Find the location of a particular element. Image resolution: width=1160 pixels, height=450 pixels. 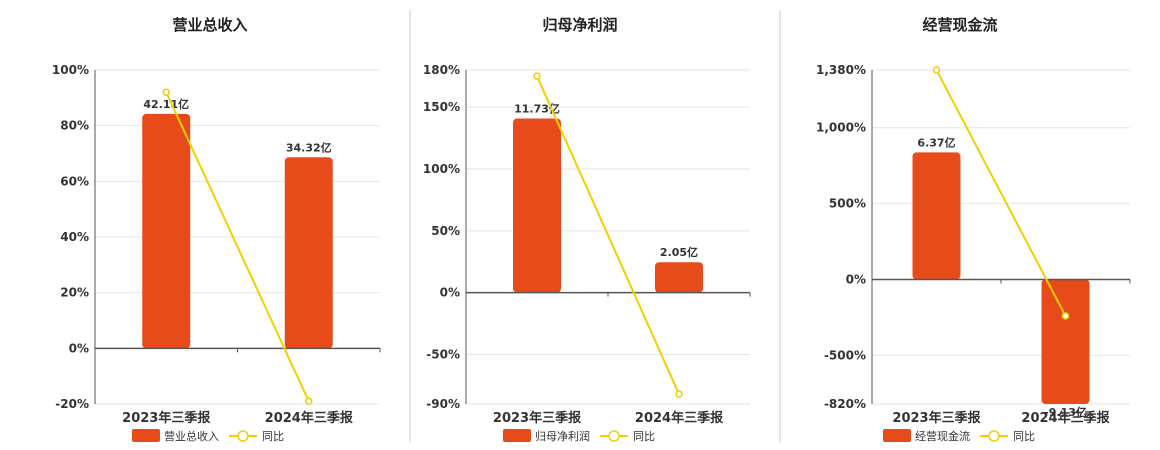

bar-data-label: 42.11亿 is located at coordinates (166, 104).